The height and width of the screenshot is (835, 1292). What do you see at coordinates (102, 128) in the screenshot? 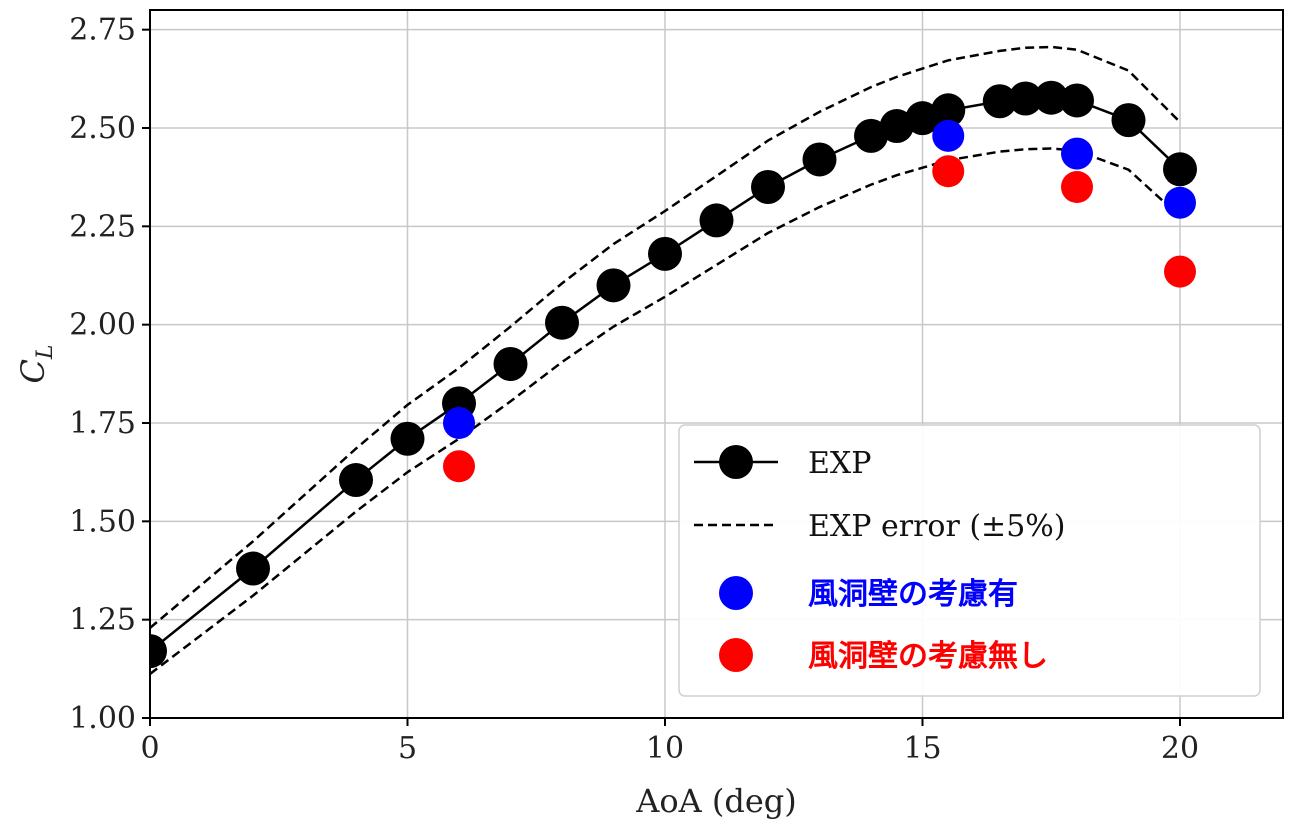
I see `y-tick-label: 2.50` at bounding box center [102, 128].